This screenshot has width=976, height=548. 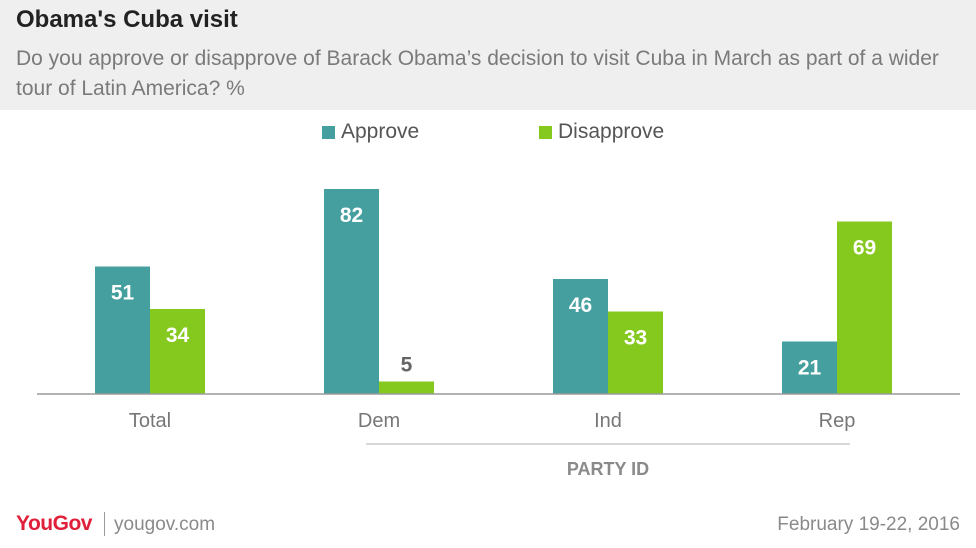 What do you see at coordinates (165, 524) in the screenshot?
I see `footer-site: yougov.com` at bounding box center [165, 524].